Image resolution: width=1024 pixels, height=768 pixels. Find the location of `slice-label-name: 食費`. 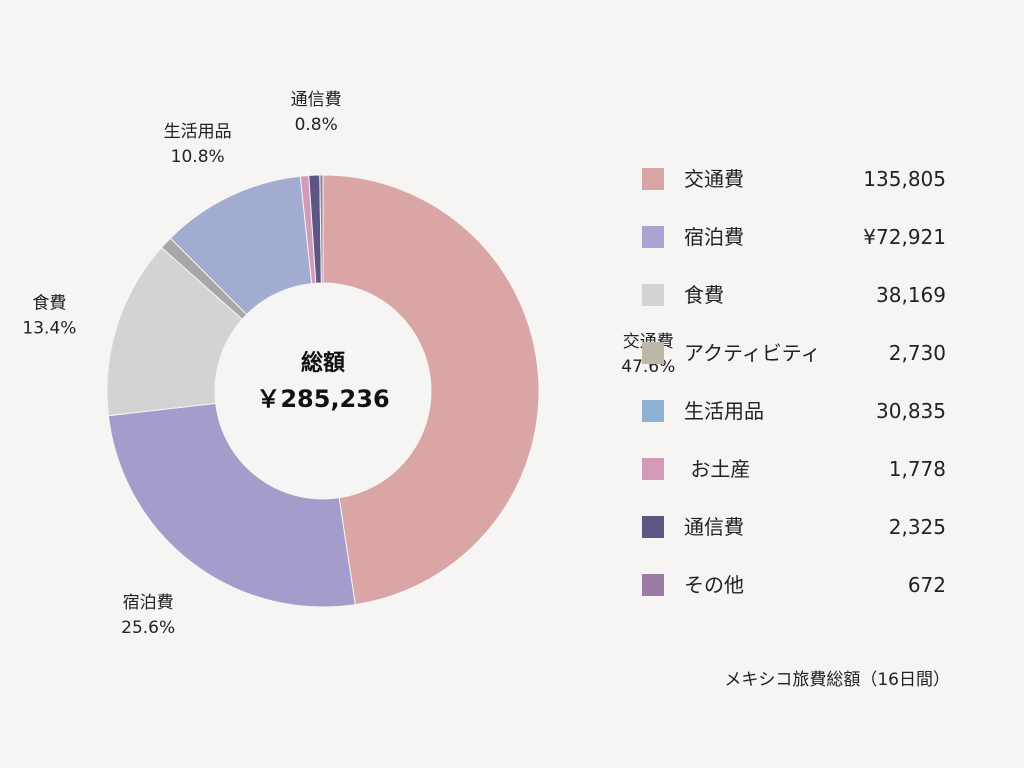

slice-label-name: 食費 is located at coordinates (49, 303).